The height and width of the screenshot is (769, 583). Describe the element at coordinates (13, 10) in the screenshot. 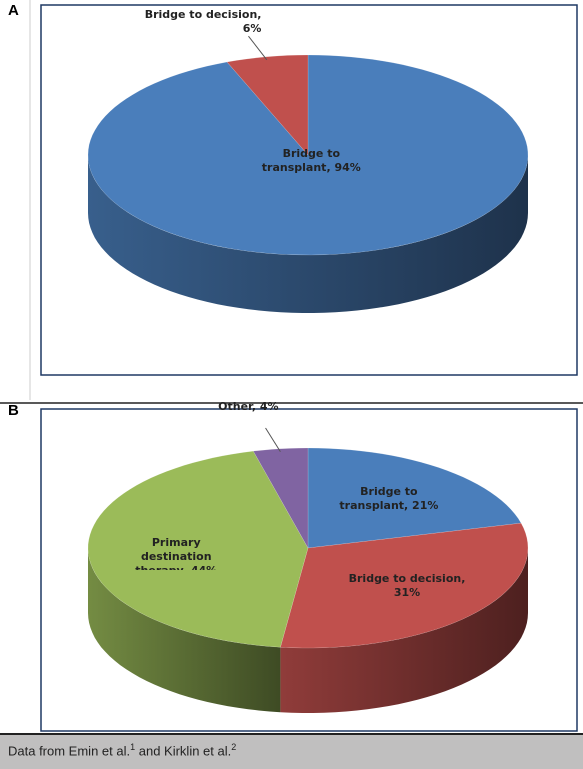

I see `panel-label: A` at that location.